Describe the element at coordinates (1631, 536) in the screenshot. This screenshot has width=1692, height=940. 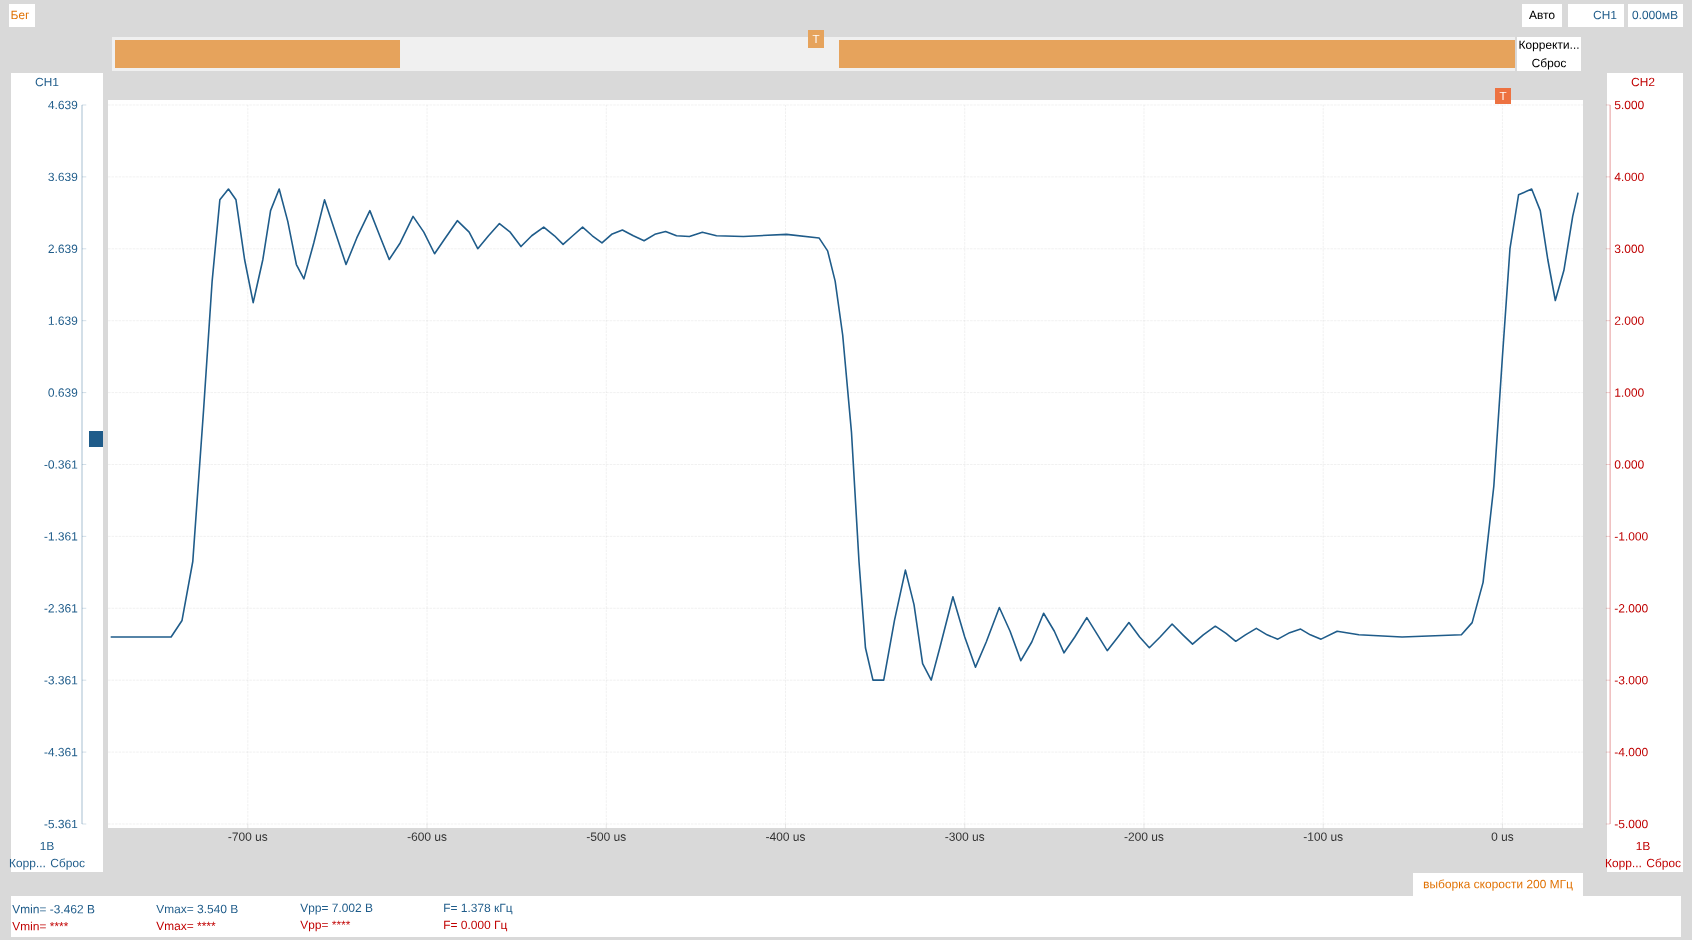
I see `y2-tick-label: -1.000` at that location.